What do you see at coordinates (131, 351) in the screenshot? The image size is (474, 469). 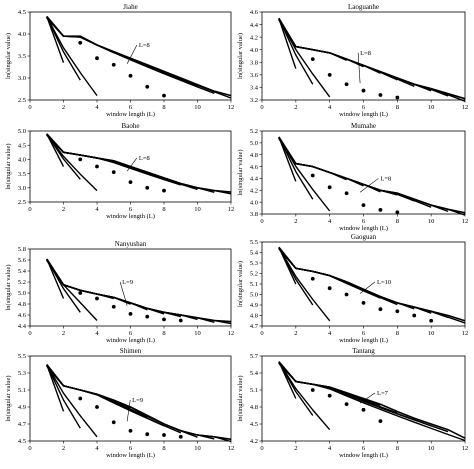 I see `chart-title: Shimen` at bounding box center [131, 351].